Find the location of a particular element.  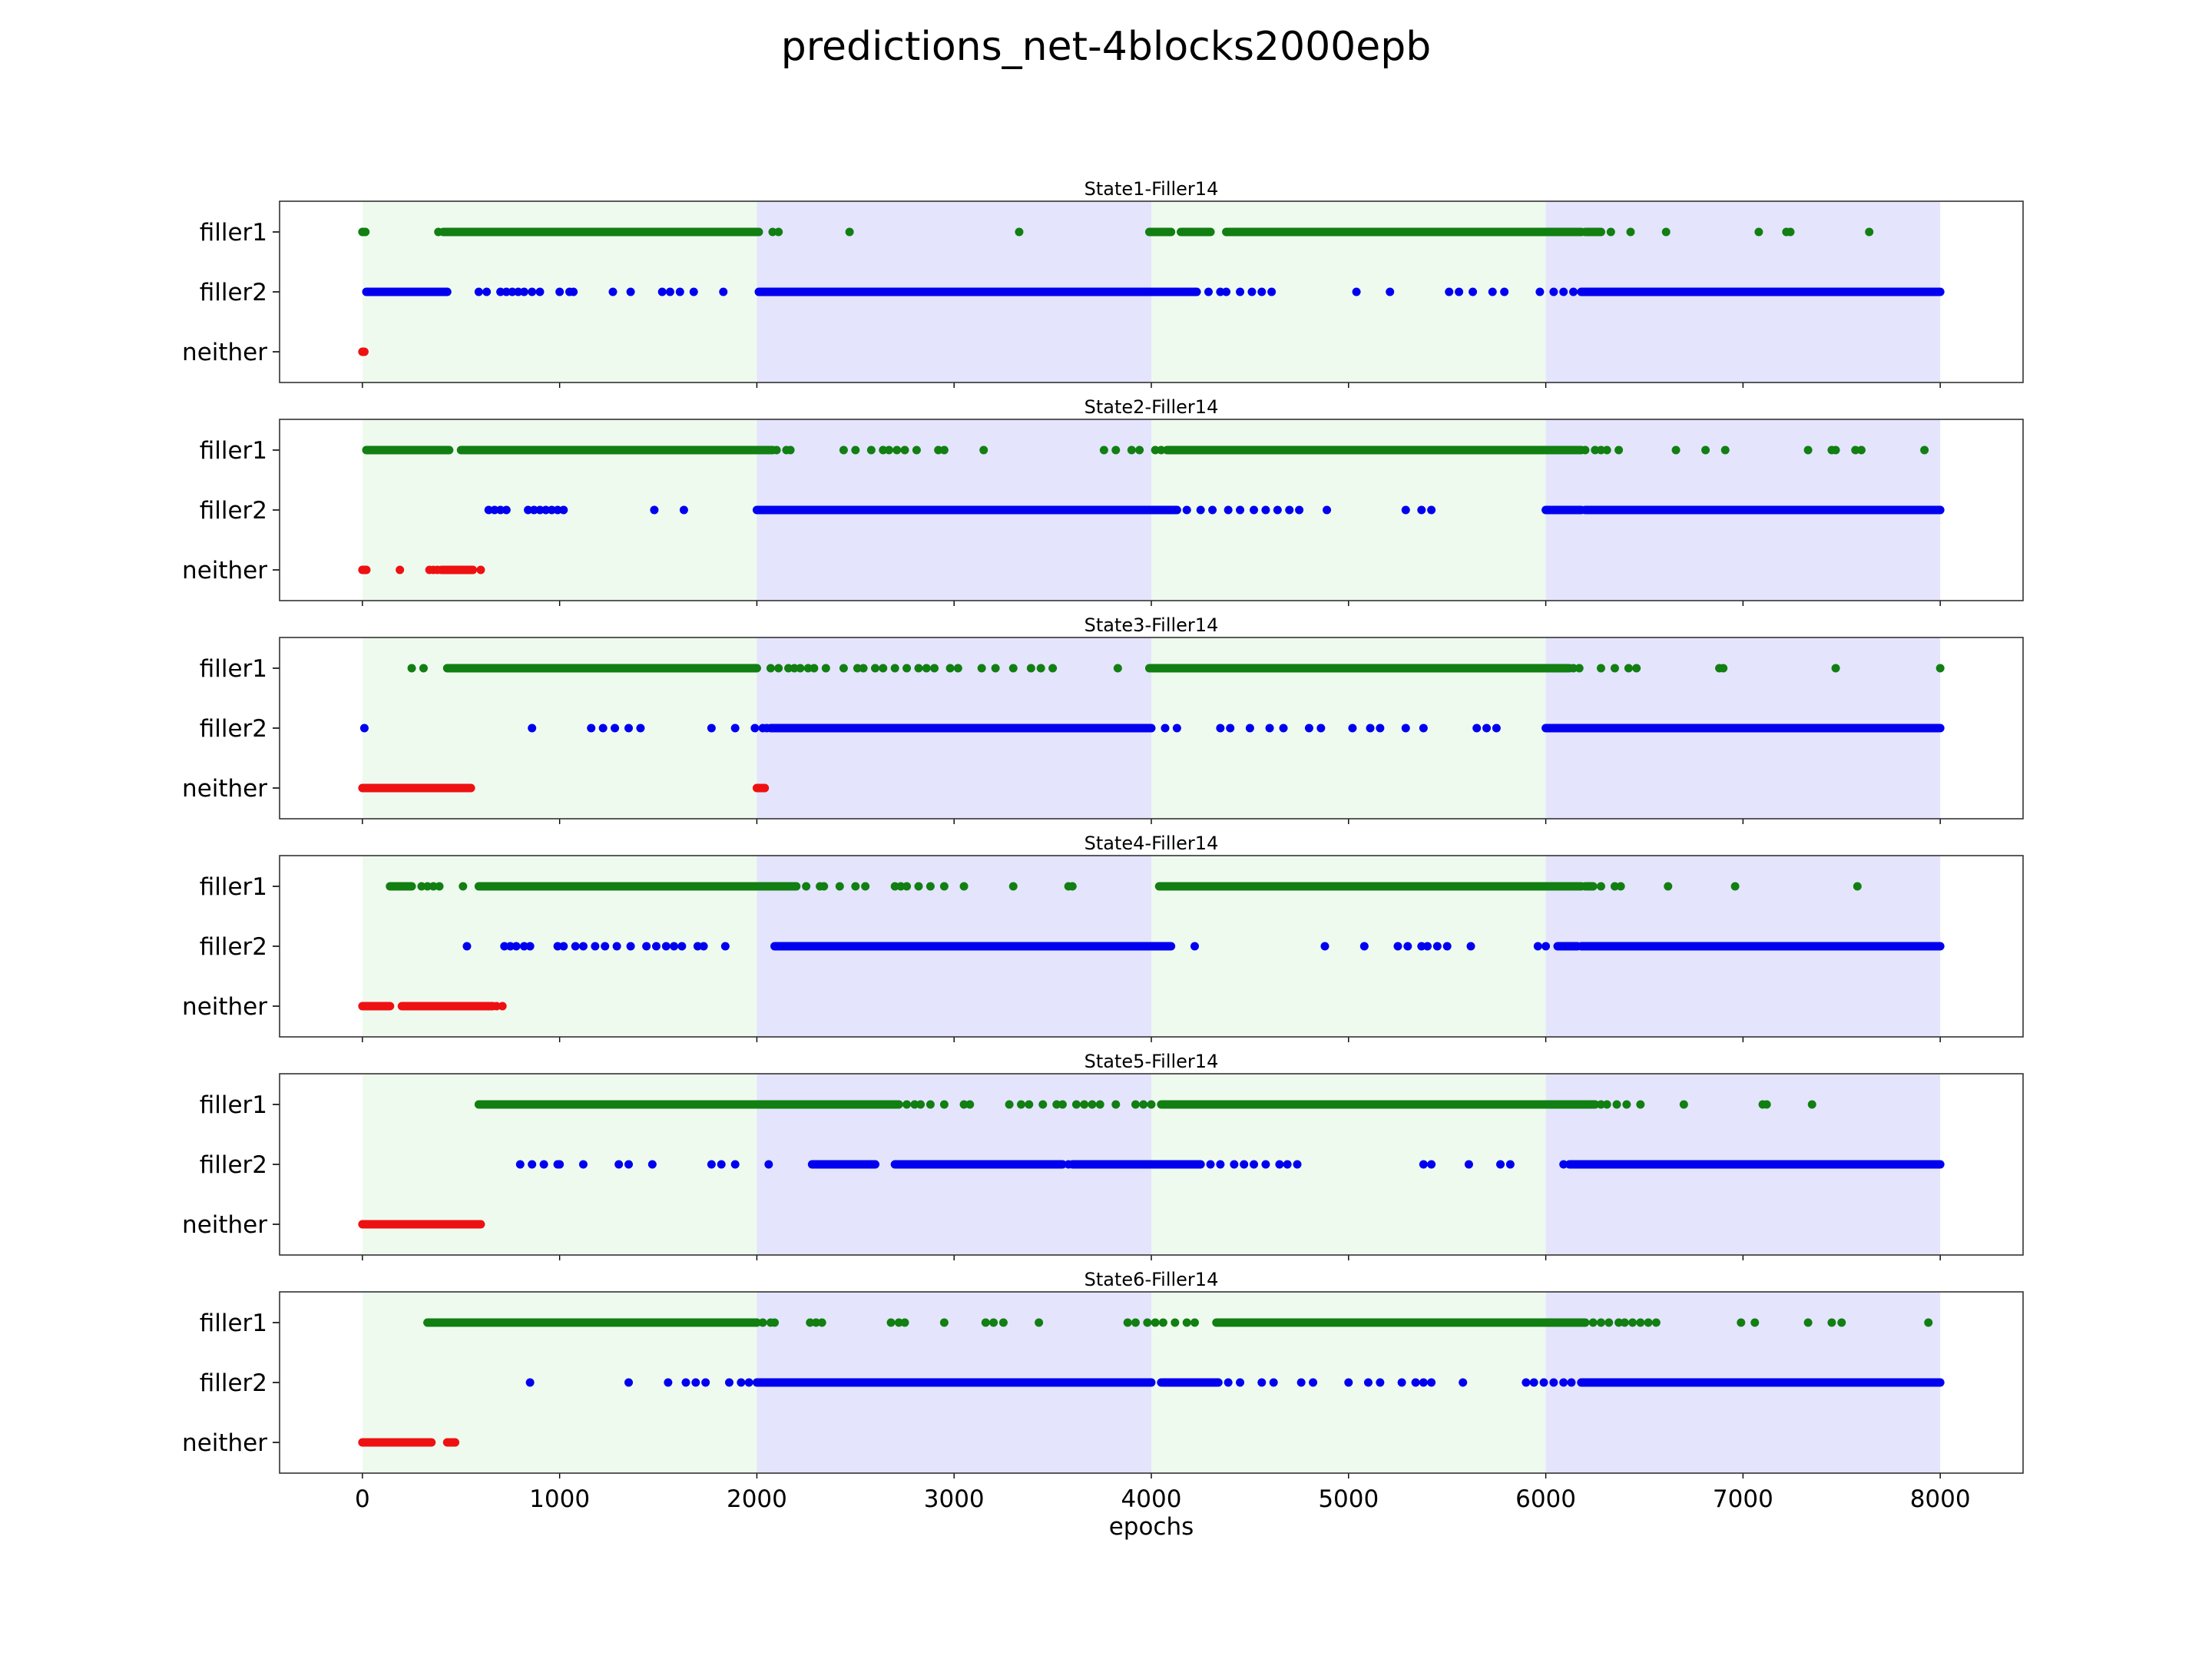

x-axis: 0 1000 2000 3000 4000 5000 6000 7000 8000 epochs is located at coordinates (1163, 1513).